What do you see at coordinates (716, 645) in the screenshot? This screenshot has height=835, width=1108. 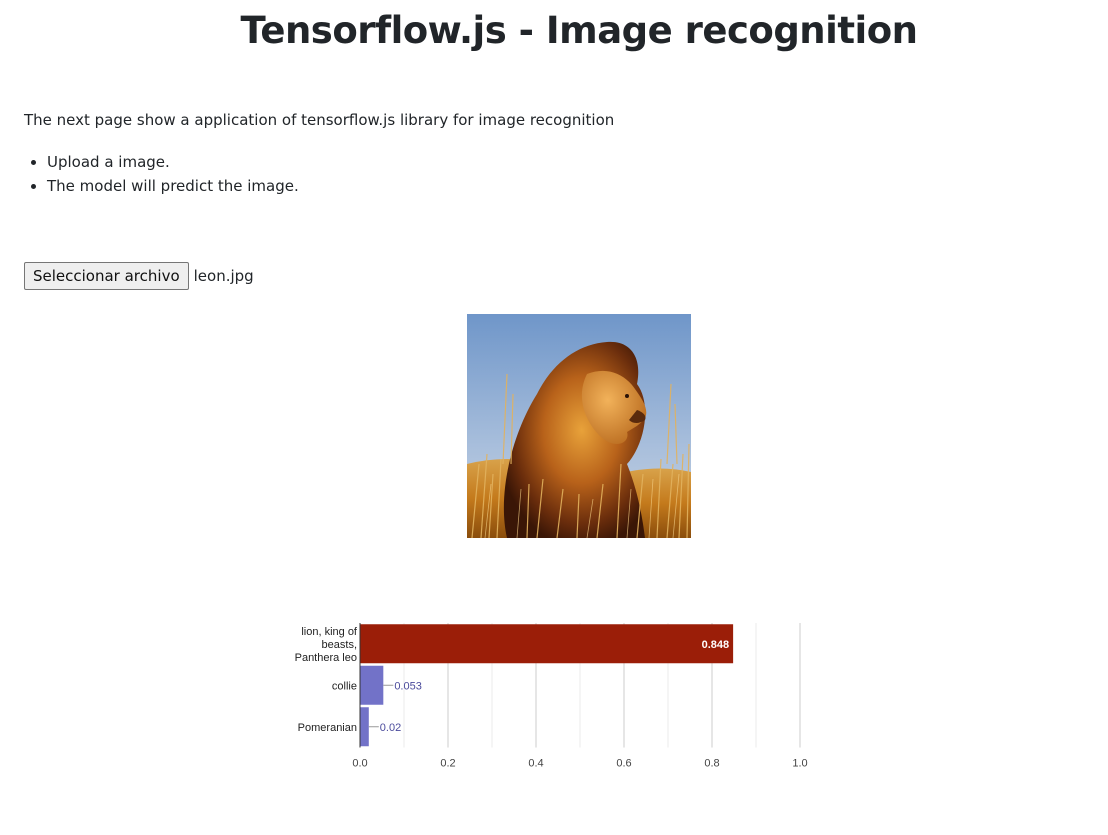 I see `data-label: 0.848` at bounding box center [716, 645].